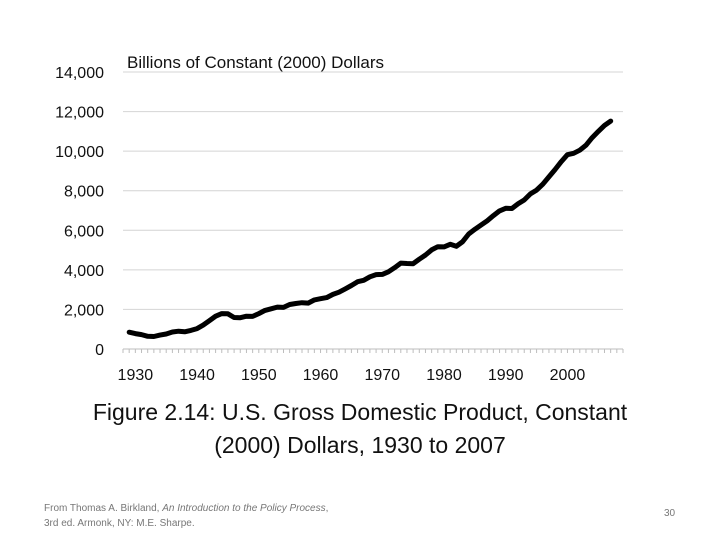 This screenshot has height=540, width=720. I want to click on slide-number: 30, so click(670, 513).